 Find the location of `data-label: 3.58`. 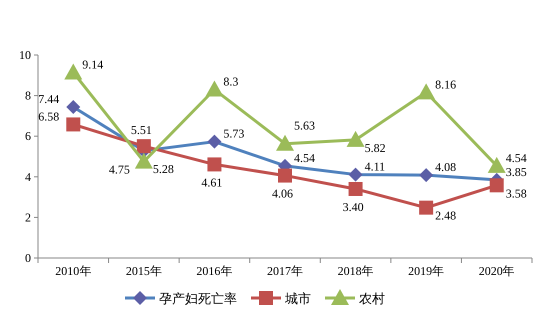

data-label: 3.58 is located at coordinates (516, 193).